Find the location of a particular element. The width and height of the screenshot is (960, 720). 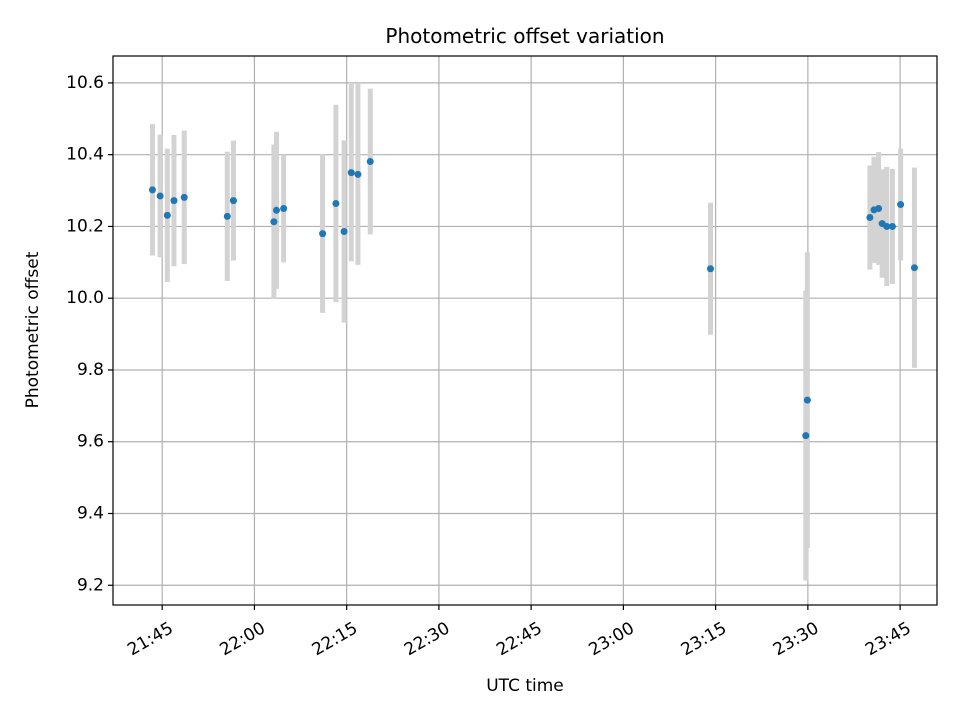

y-tick-label: 10.2 is located at coordinates (85, 226).